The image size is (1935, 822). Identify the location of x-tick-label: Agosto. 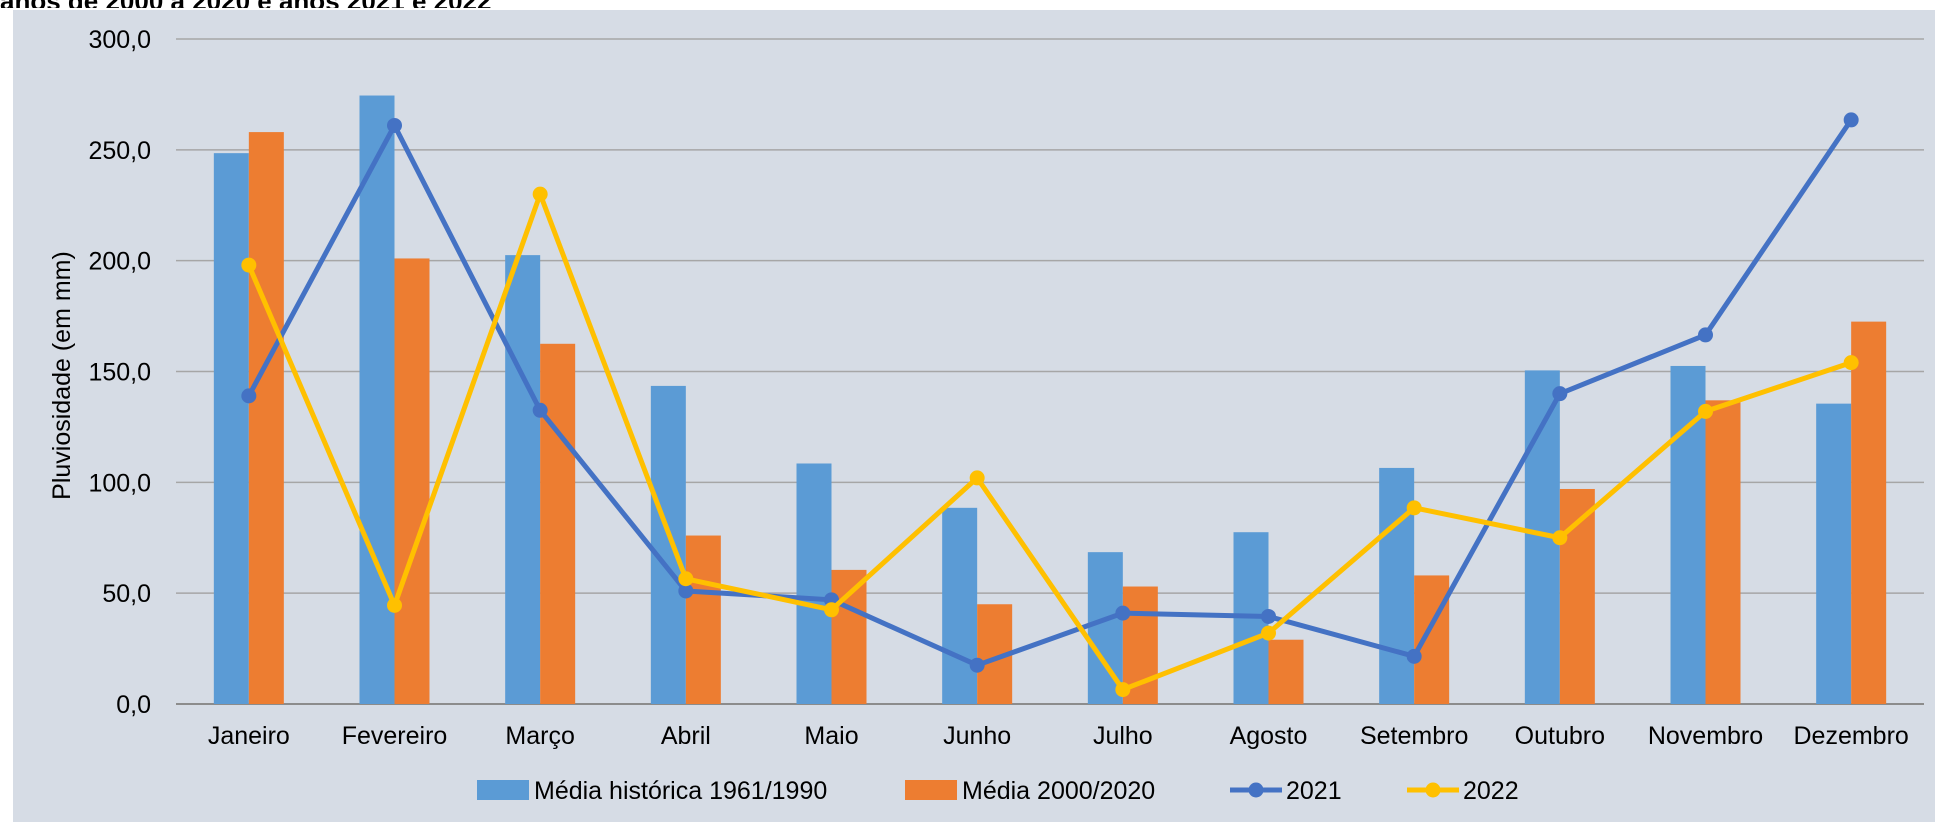
(1269, 736).